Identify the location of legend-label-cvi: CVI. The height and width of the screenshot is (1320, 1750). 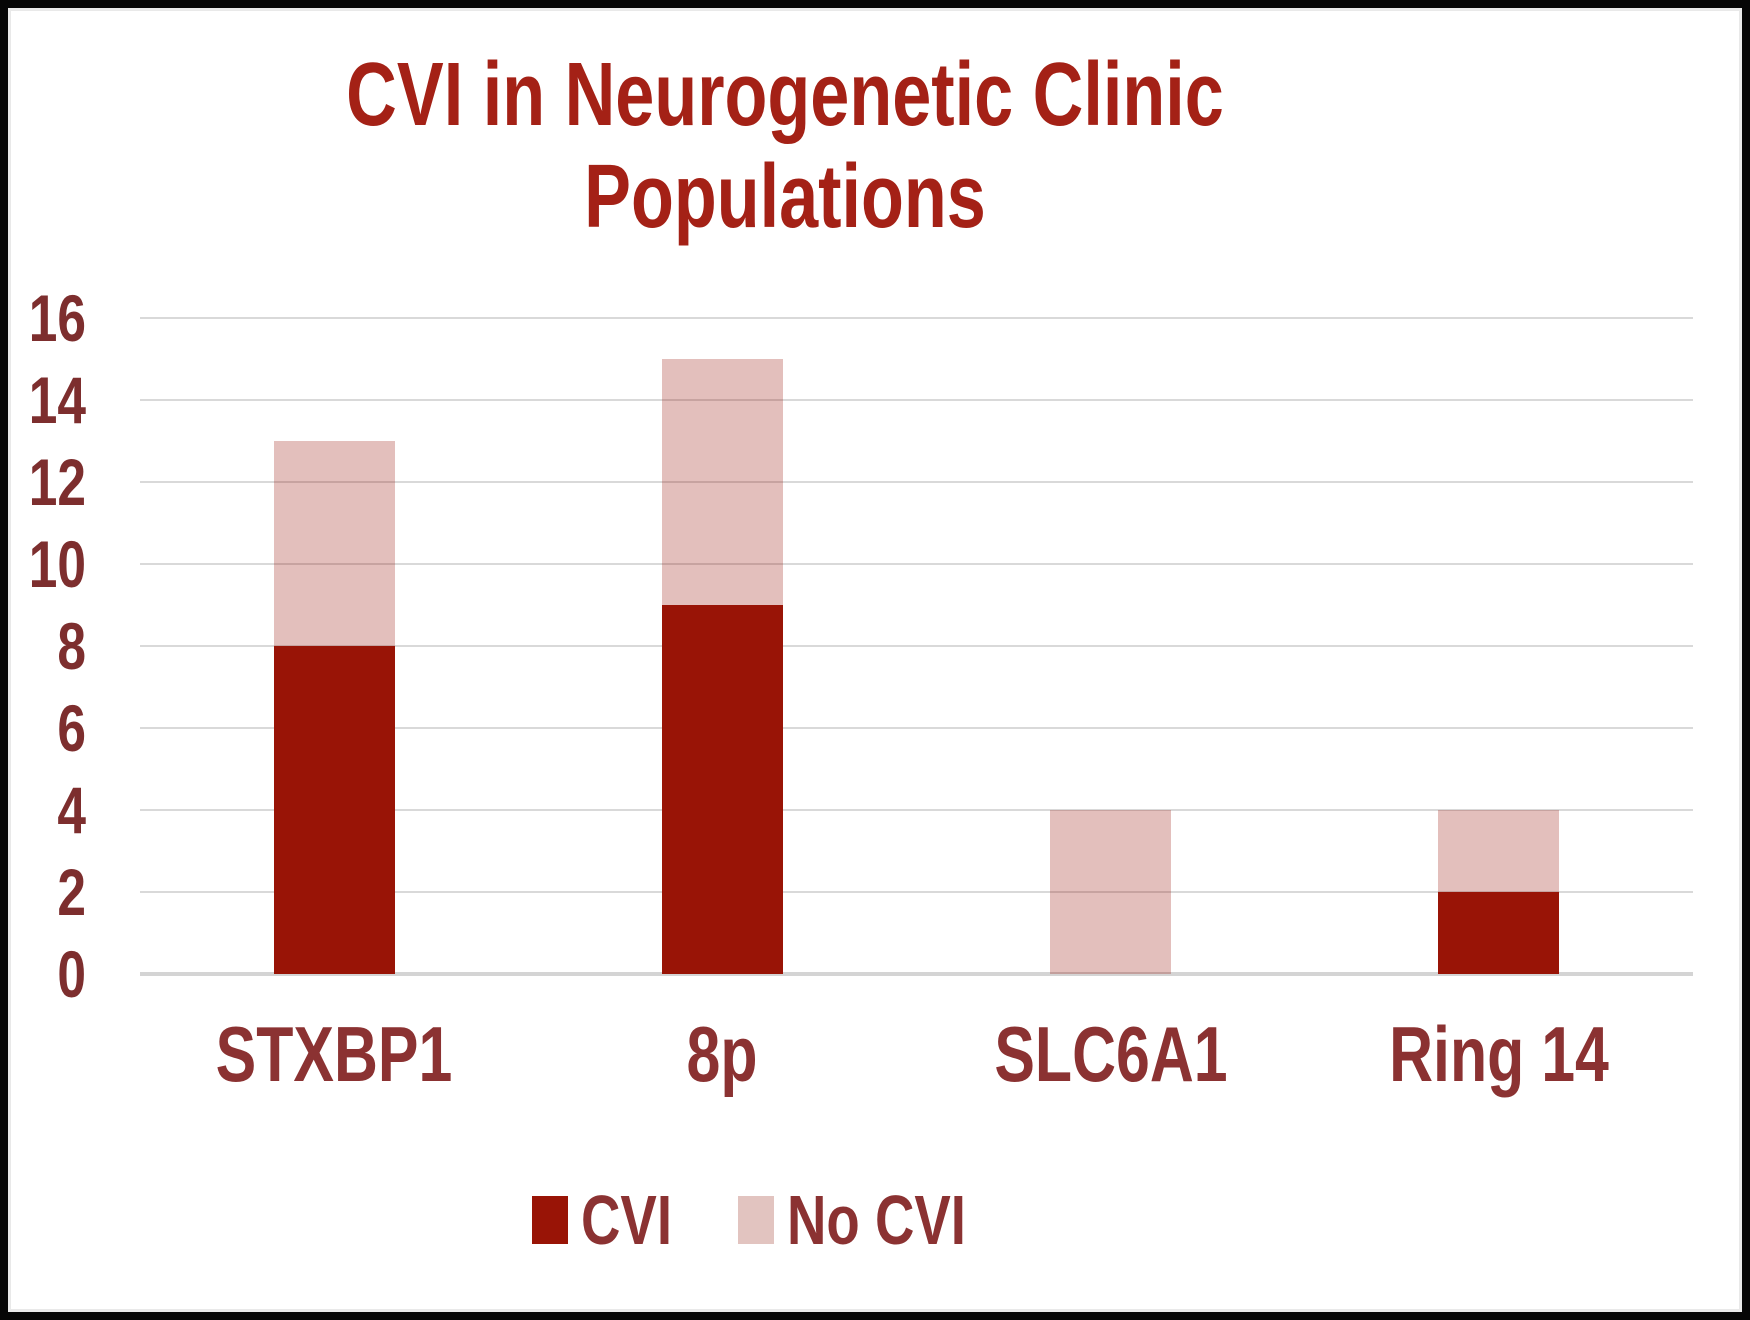
(626, 1220).